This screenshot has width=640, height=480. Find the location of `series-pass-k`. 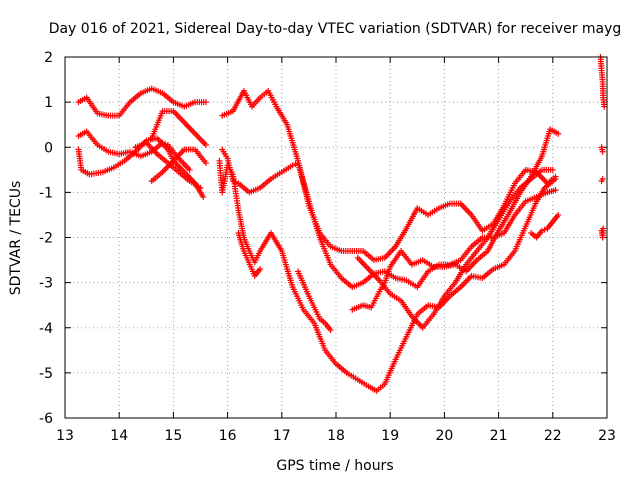

series-pass-k is located at coordinates (314, 301).